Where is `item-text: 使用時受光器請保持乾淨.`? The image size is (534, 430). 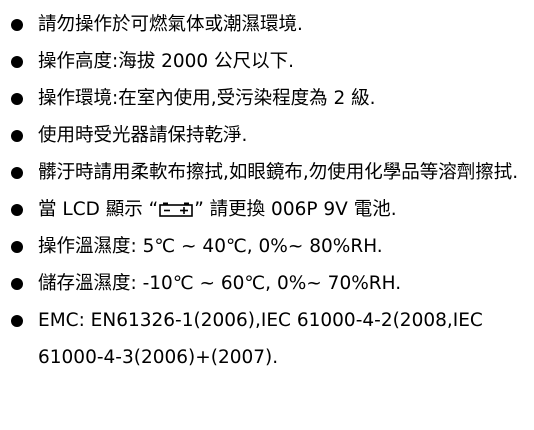 item-text: 使用時受光器請保持乾淨. is located at coordinates (143, 135).